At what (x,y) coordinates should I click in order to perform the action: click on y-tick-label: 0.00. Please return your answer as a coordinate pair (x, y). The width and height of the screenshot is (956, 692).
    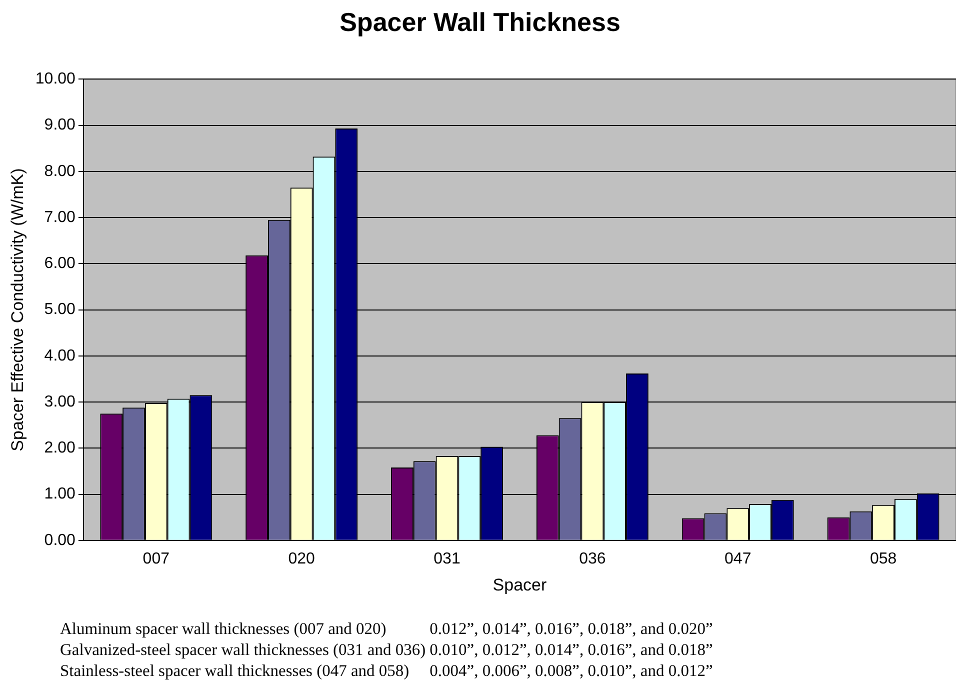
    Looking at the image, I should click on (60, 540).